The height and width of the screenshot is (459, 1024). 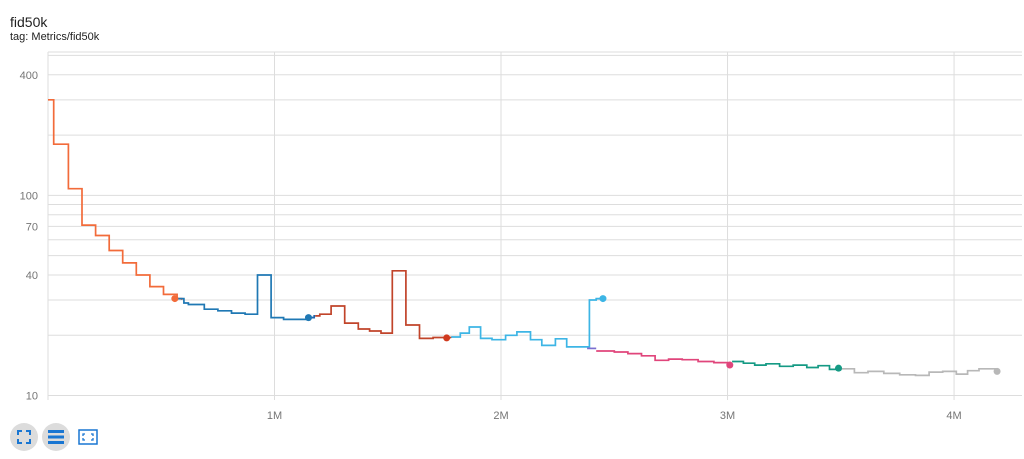 I want to click on y-tick-label: 100, so click(x=29, y=196).